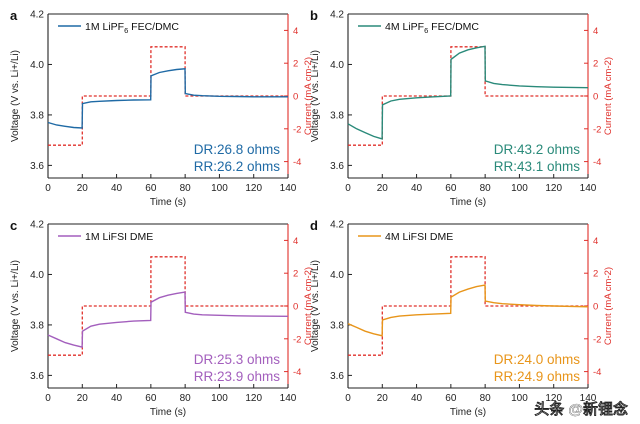 This screenshot has height=424, width=640. I want to click on legend-label: 1M LiFSI DME, so click(119, 237).